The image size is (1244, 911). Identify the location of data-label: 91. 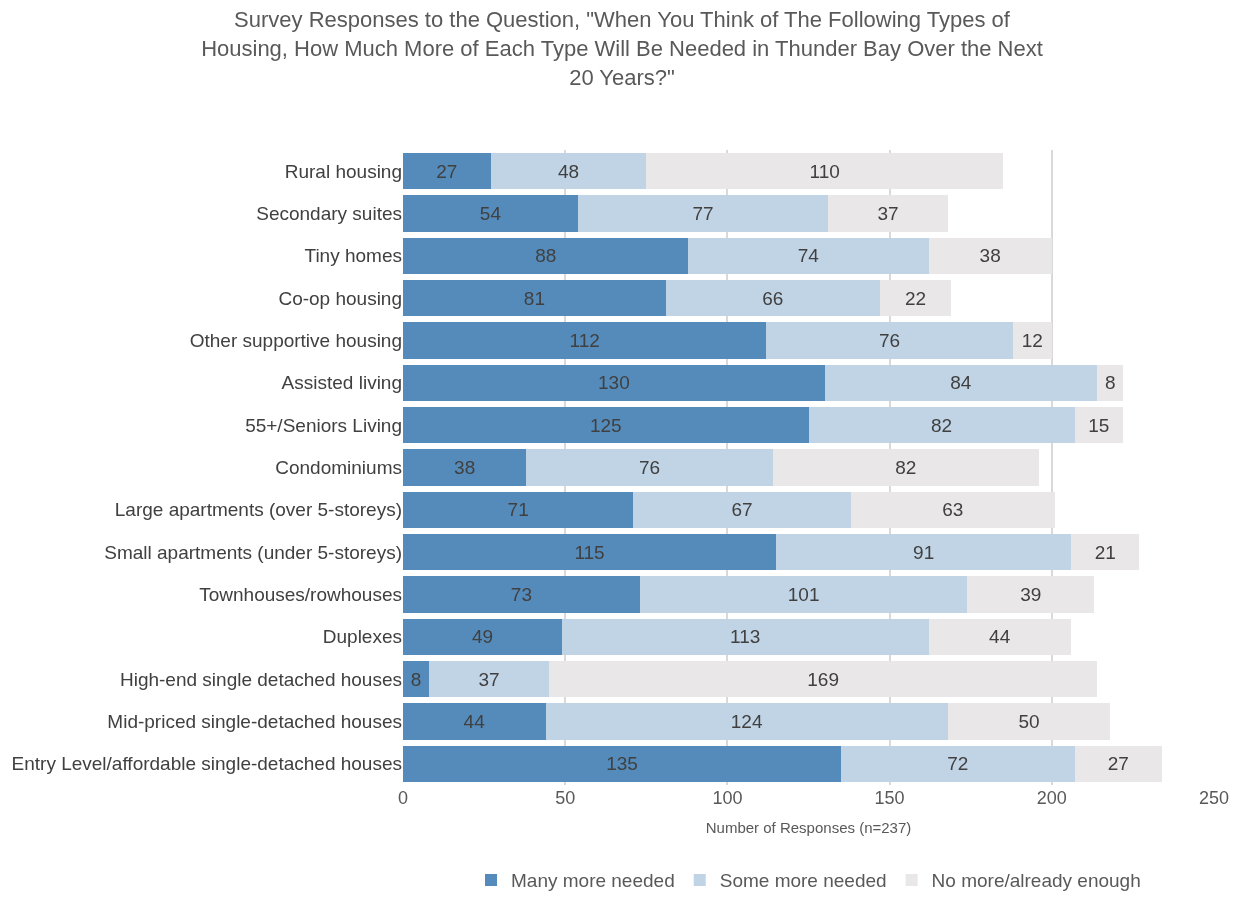
(924, 552).